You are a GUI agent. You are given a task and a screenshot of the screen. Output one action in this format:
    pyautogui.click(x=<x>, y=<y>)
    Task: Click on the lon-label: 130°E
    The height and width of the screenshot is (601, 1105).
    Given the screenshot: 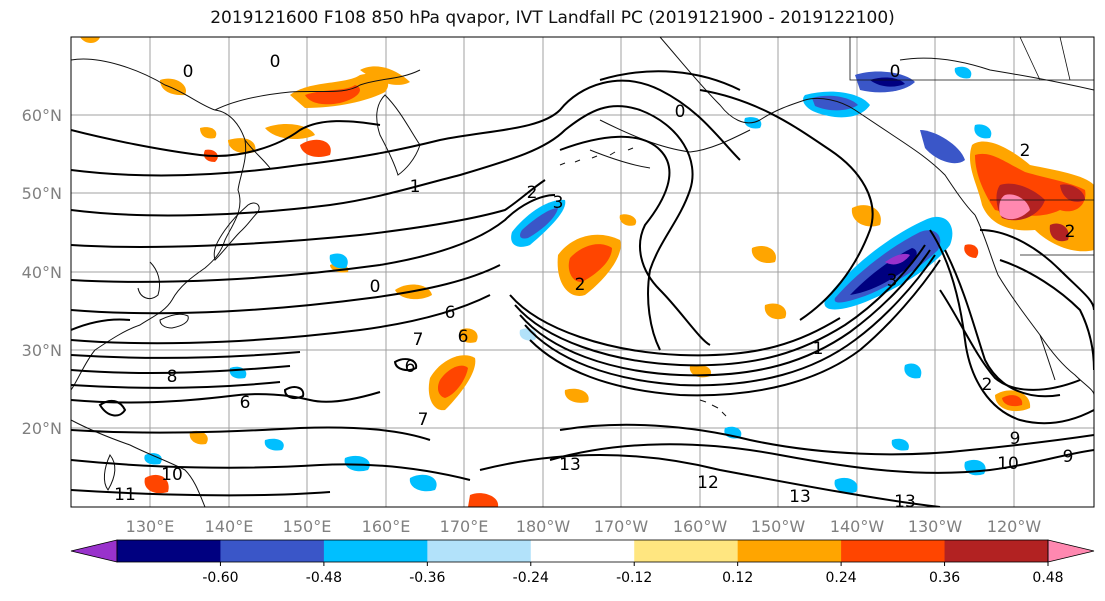 What is the action you would take?
    pyautogui.click(x=150, y=526)
    